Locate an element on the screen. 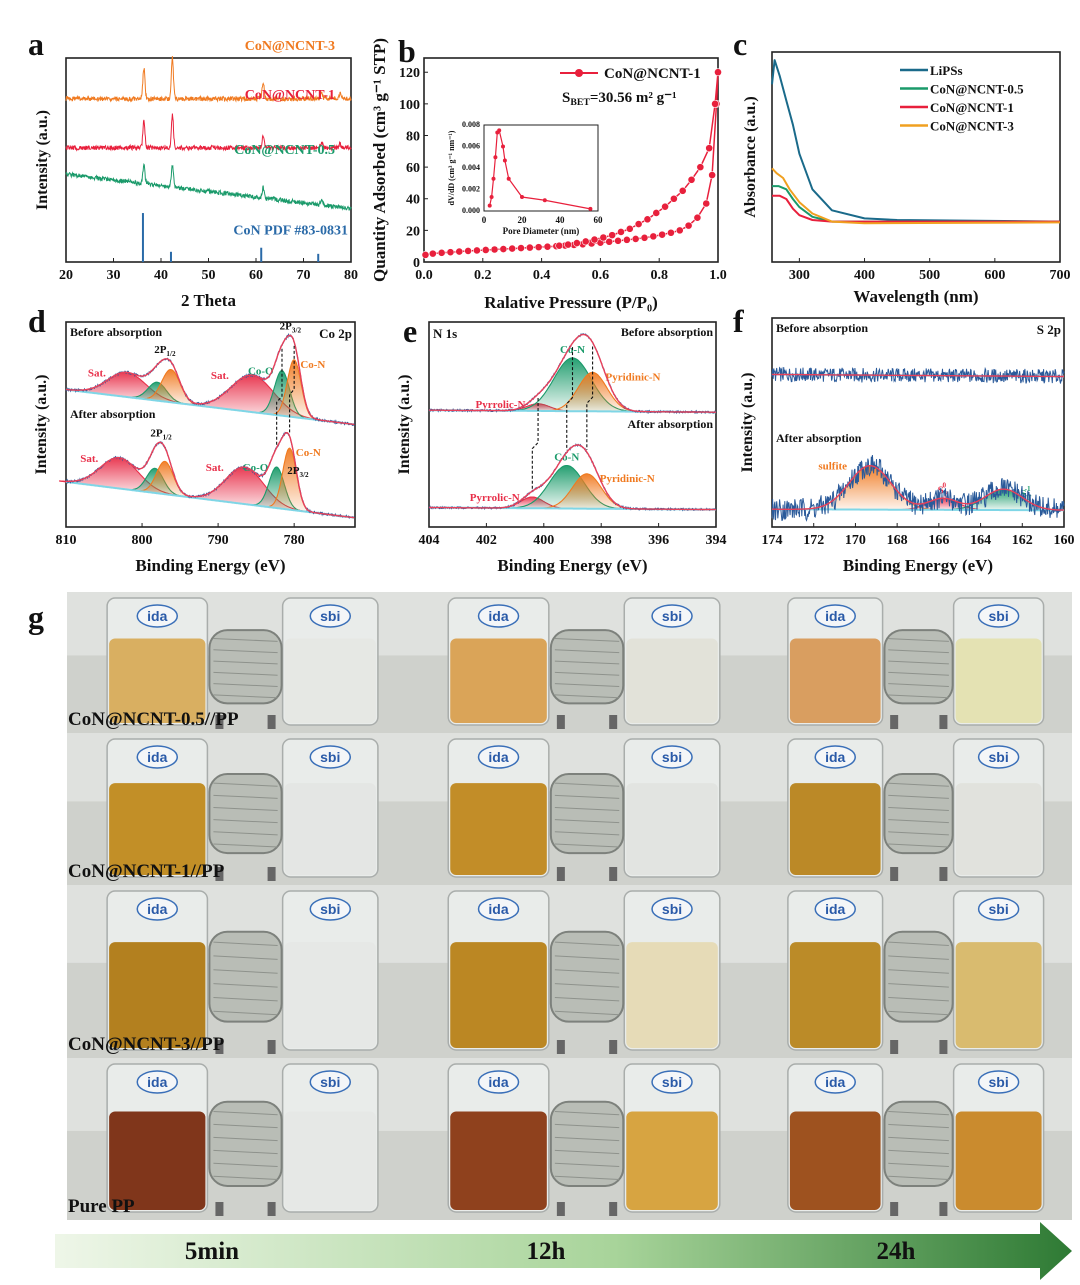 This screenshot has height=1285, width=1080. component-label: Pyrrolic-N is located at coordinates (495, 498).